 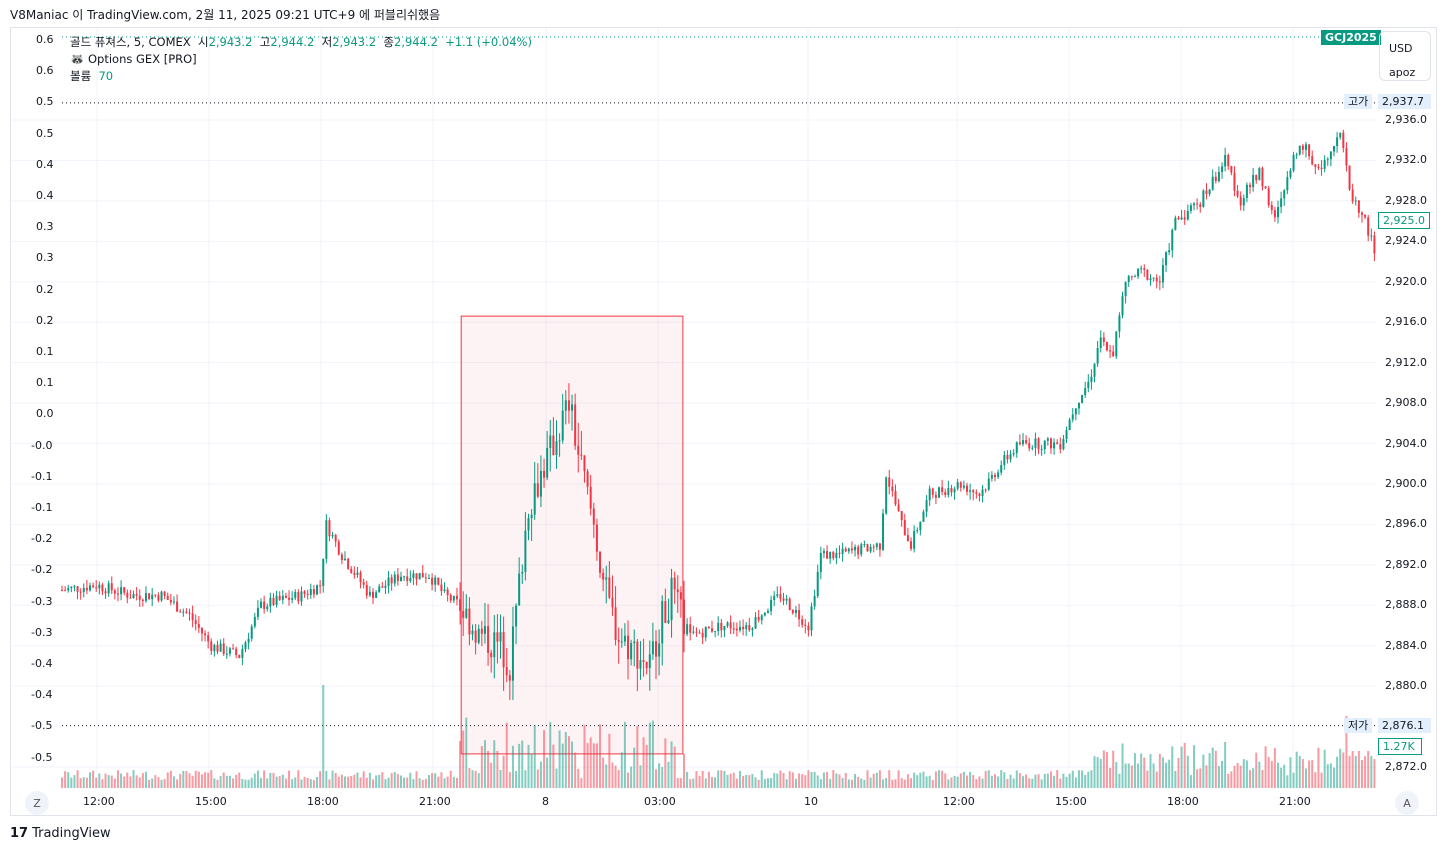 I want to click on symbol-name: 골드 퓨쳐스, 5, COMEX, so click(x=130, y=42).